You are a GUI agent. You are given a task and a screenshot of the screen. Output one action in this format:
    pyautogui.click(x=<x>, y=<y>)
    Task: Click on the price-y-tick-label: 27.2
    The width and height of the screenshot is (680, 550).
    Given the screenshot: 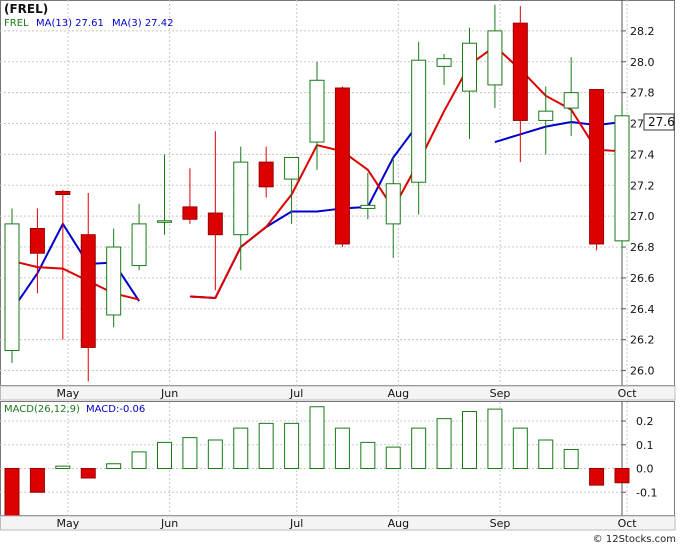 What is the action you would take?
    pyautogui.click(x=642, y=185)
    